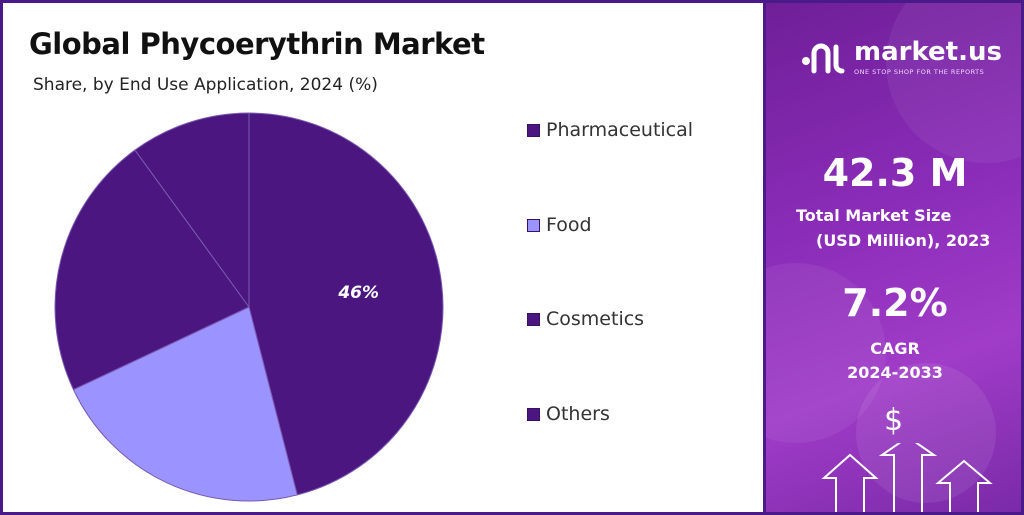  I want to click on legend-item-food: Food, so click(559, 225).